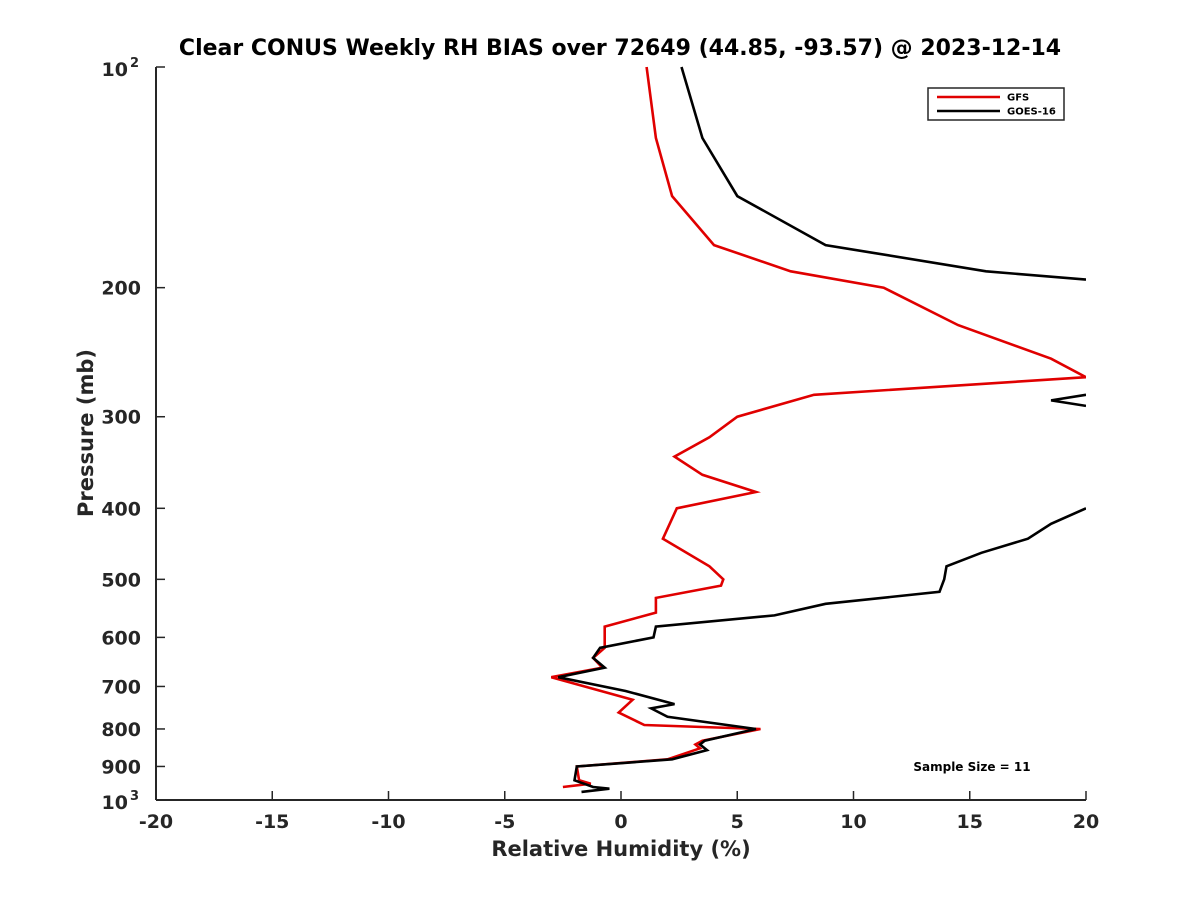  Describe the element at coordinates (121, 767) in the screenshot. I see `y-tick-label: 900` at that location.